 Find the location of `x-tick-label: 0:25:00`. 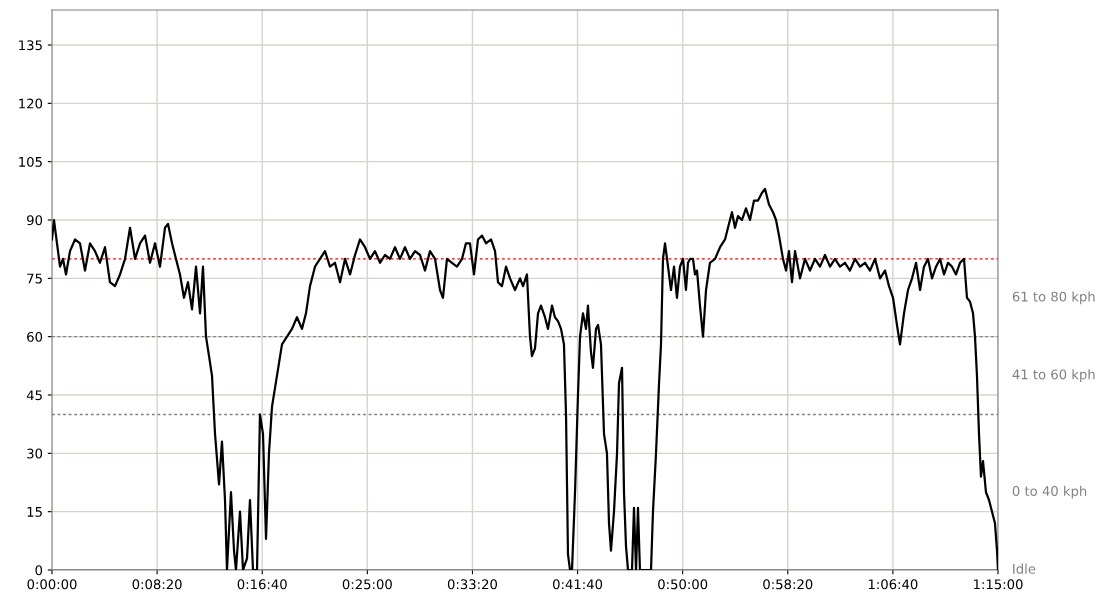

x-tick-label: 0:25:00 is located at coordinates (367, 584).